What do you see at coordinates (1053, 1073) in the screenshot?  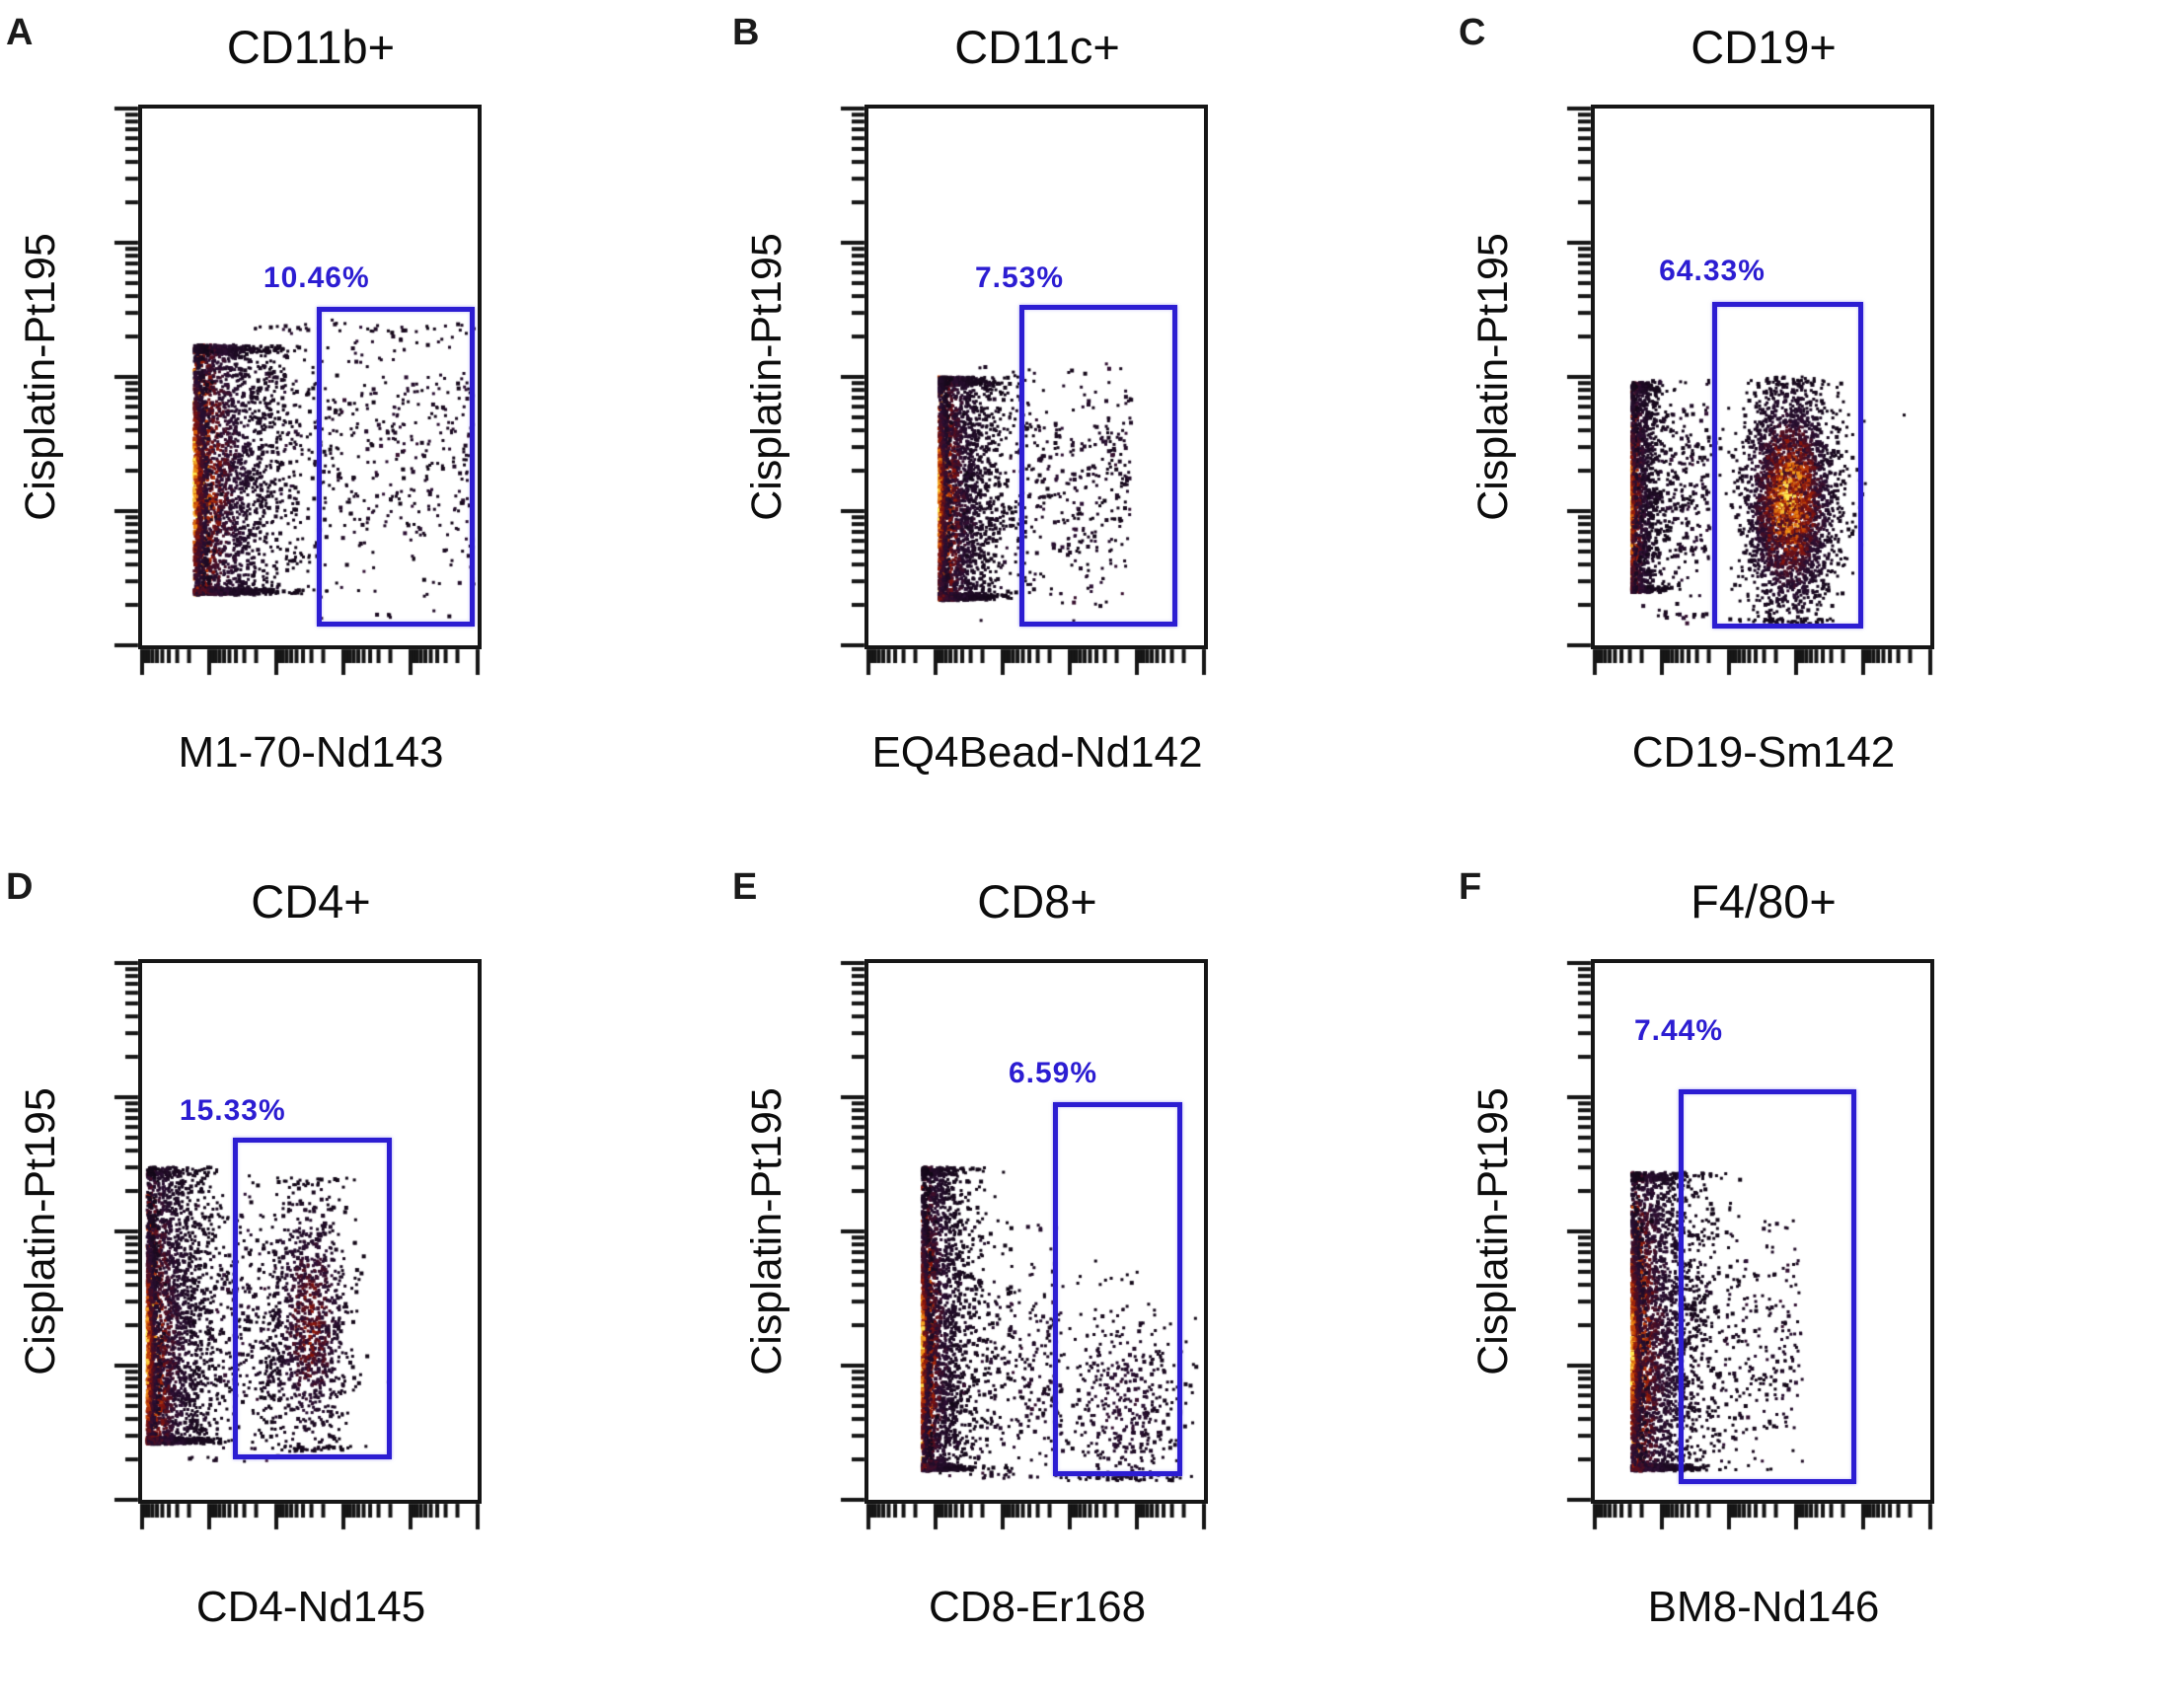 I see `gate-percentage: 6.59%` at bounding box center [1053, 1073].